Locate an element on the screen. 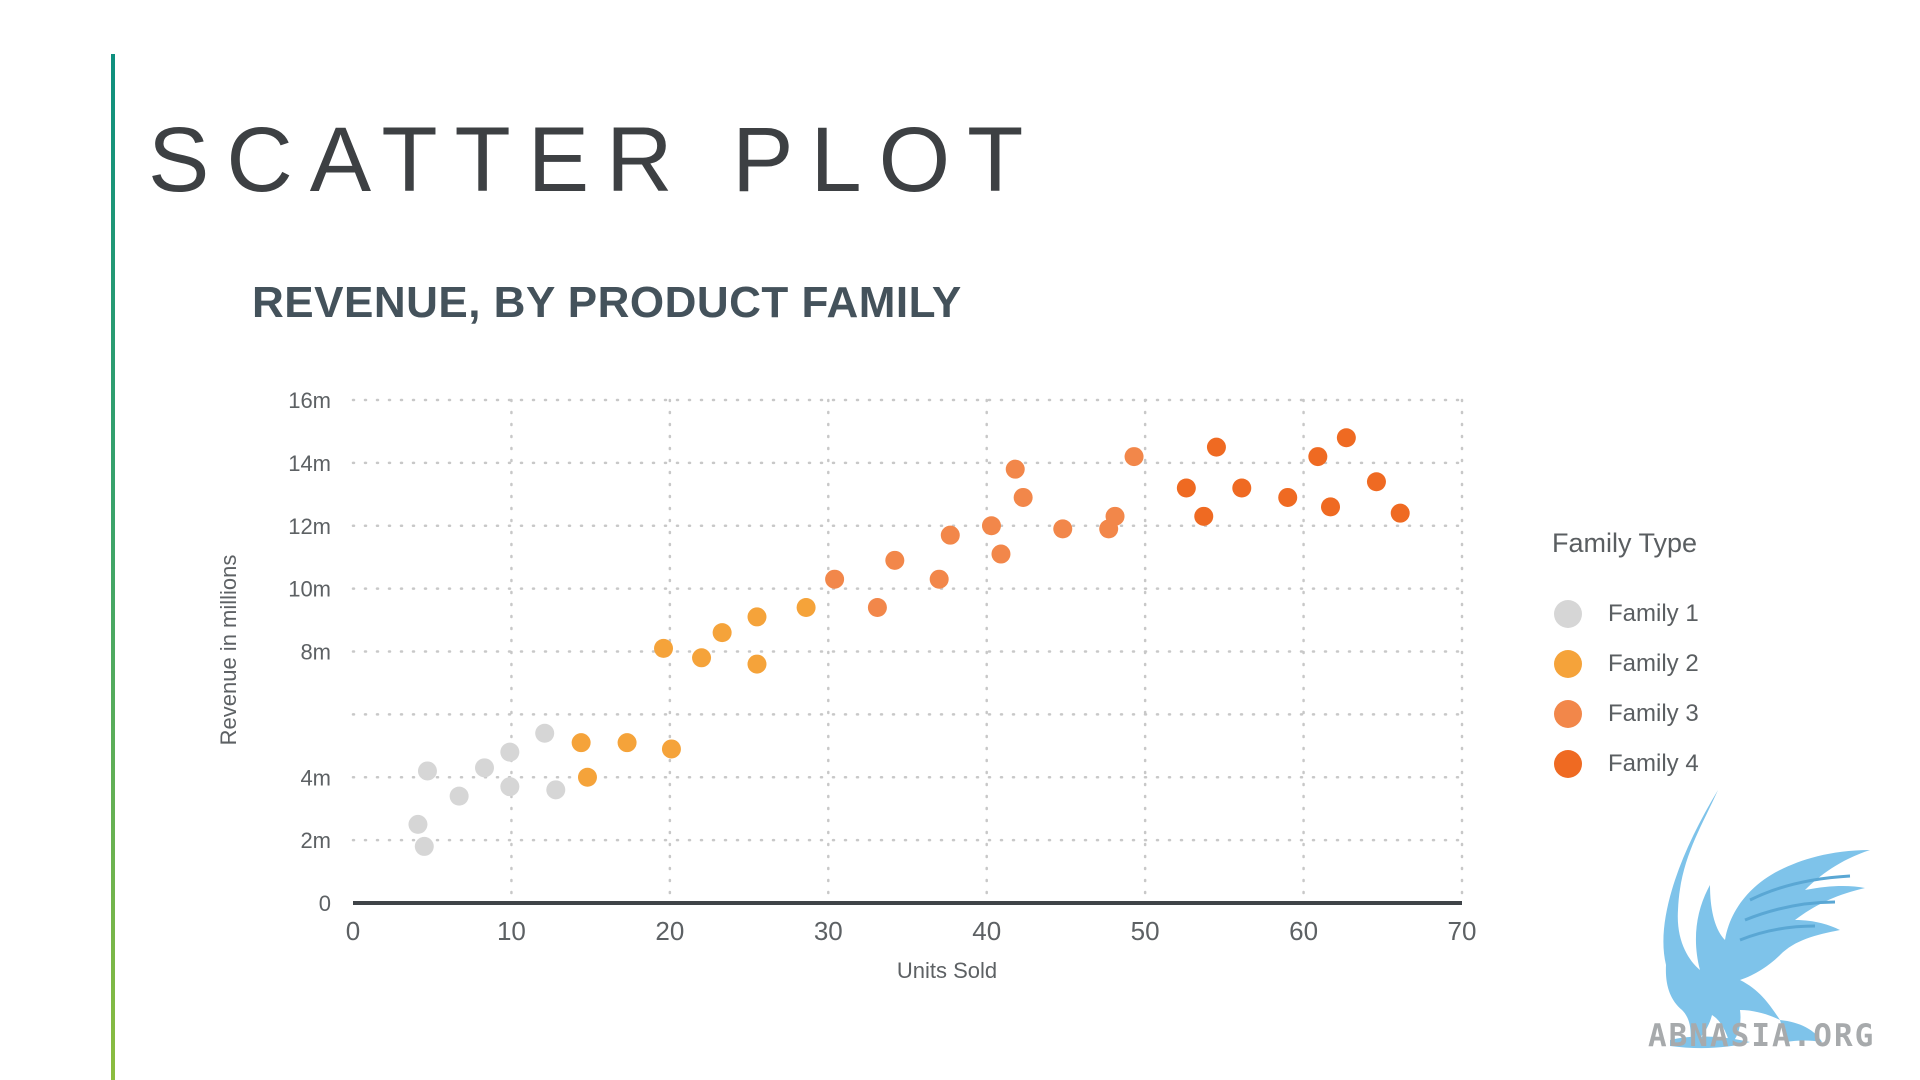 Image resolution: width=1920 pixels, height=1080 pixels. x-tick-label: 60 is located at coordinates (1303, 931).